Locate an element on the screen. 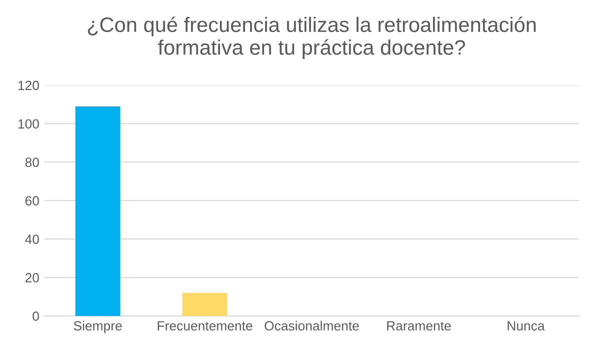 This screenshot has width=591, height=355. y-tick-label: 60 is located at coordinates (32, 201).